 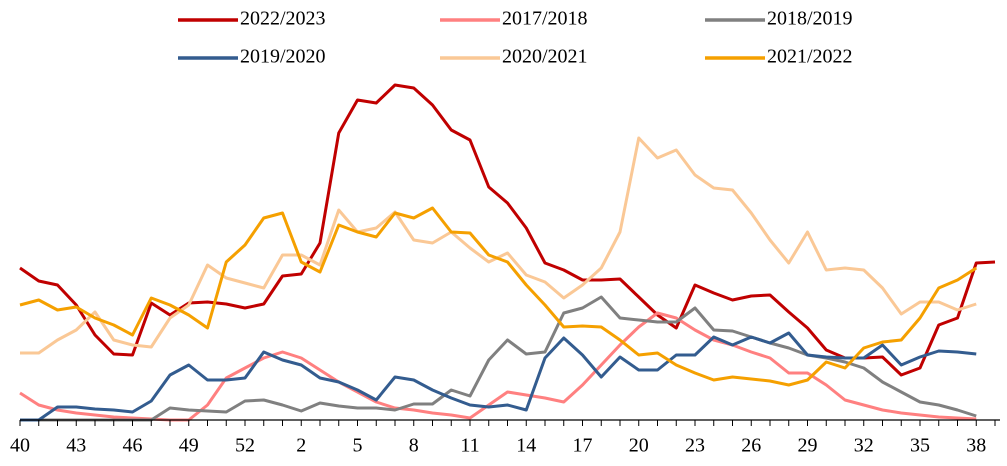 What do you see at coordinates (283, 57) in the screenshot?
I see `legend-label: 2019/2020` at bounding box center [283, 57].